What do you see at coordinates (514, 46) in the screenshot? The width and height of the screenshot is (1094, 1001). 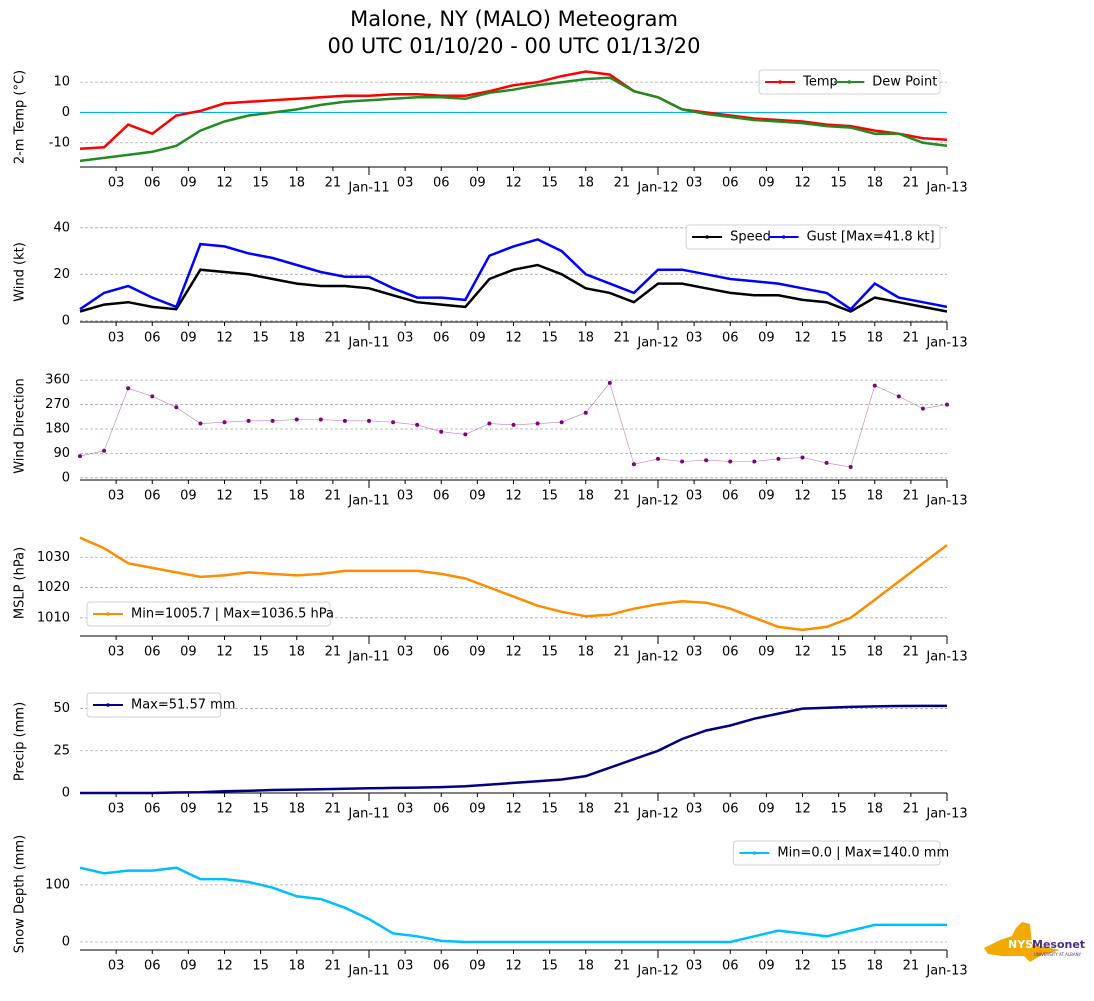 I see `chart-subtitle: 00 UTC 01/10/20 - 00 UTC 01/13/20` at bounding box center [514, 46].